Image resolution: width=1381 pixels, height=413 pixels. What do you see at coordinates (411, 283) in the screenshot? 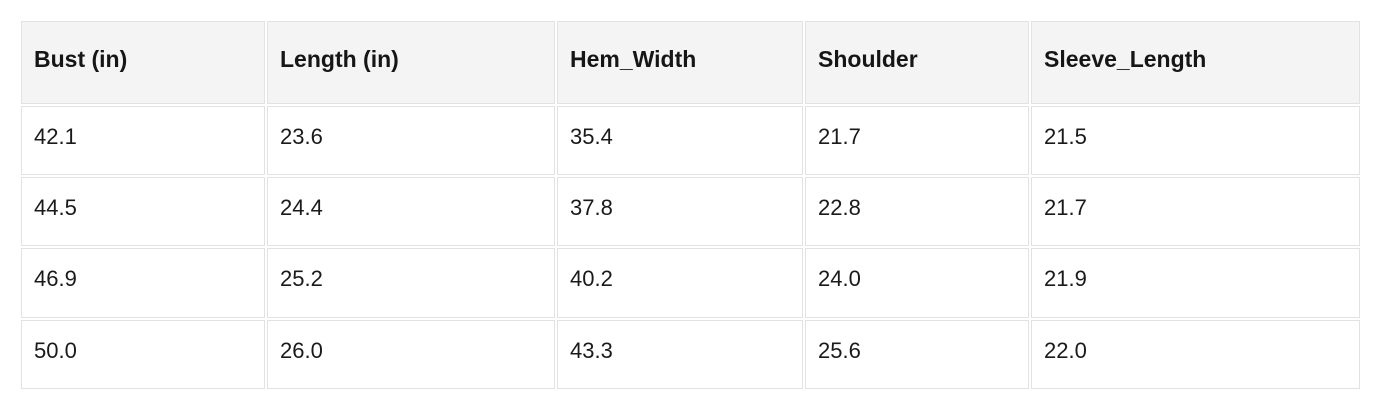
I see `table-cell: 25.2` at bounding box center [411, 283].